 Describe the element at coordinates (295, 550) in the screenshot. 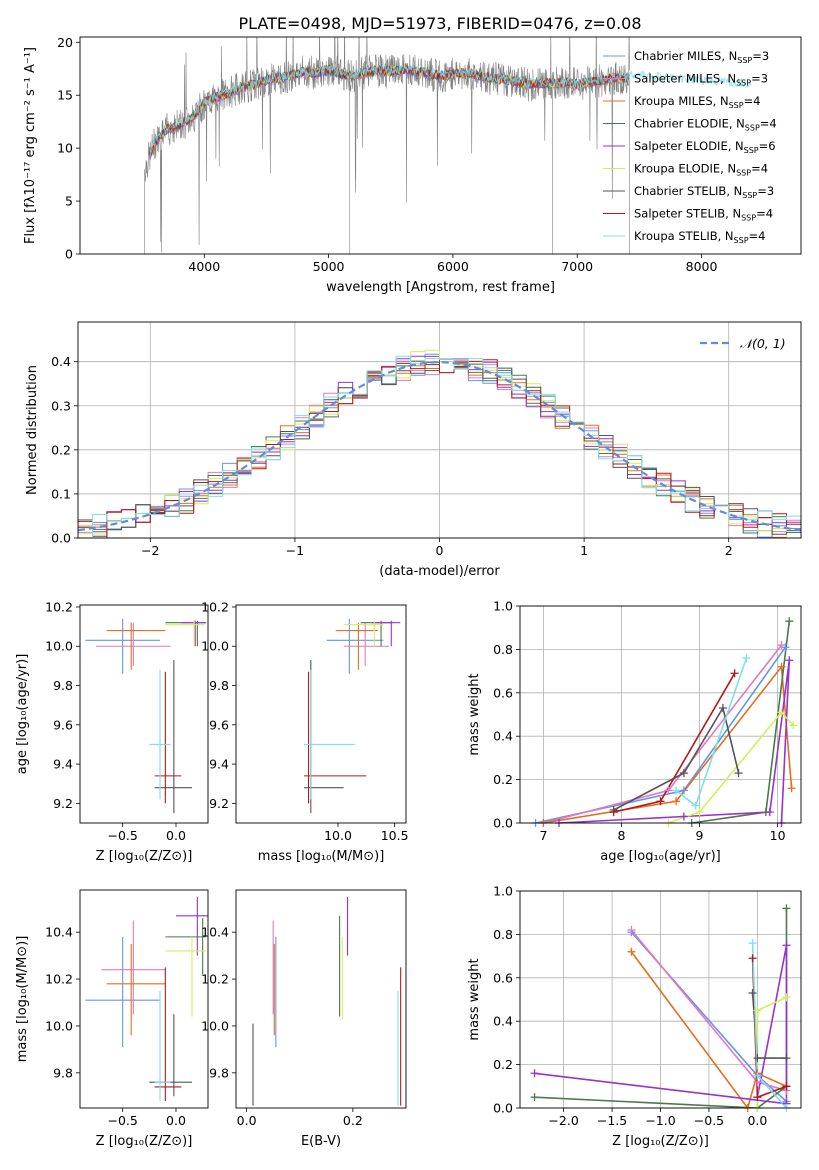

I see `x-tick-label: −1` at that location.